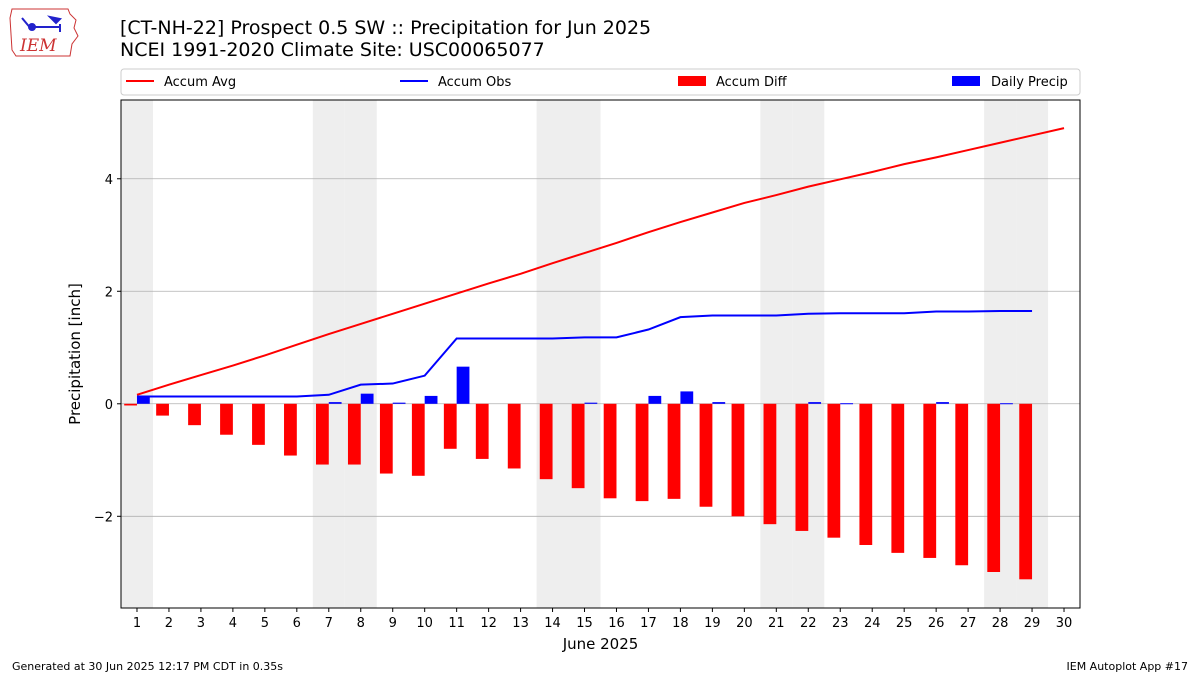 The height and width of the screenshot is (675, 1200). What do you see at coordinates (744, 623) in the screenshot?
I see `x-tick-label: 20` at bounding box center [744, 623].